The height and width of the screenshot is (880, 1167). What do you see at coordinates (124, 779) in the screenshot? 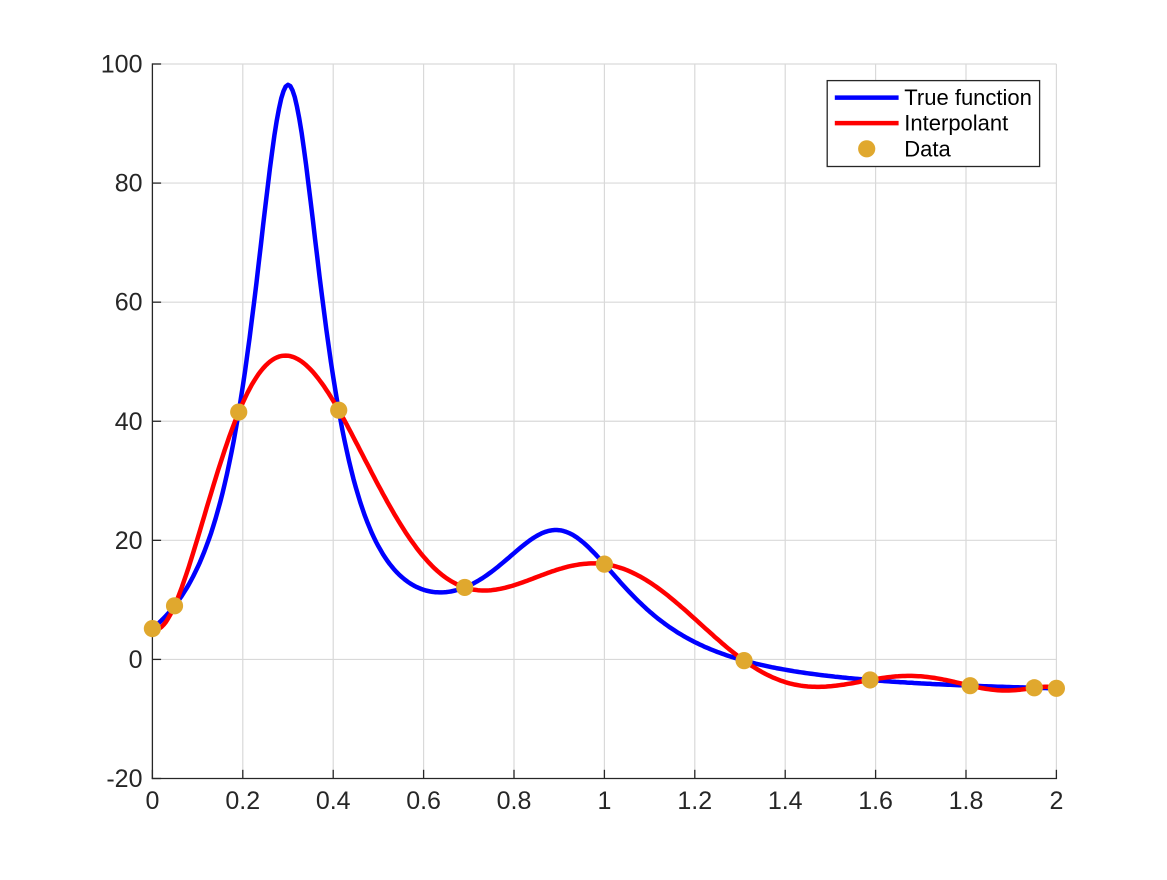
I see `svg-text: -20` at bounding box center [124, 779].